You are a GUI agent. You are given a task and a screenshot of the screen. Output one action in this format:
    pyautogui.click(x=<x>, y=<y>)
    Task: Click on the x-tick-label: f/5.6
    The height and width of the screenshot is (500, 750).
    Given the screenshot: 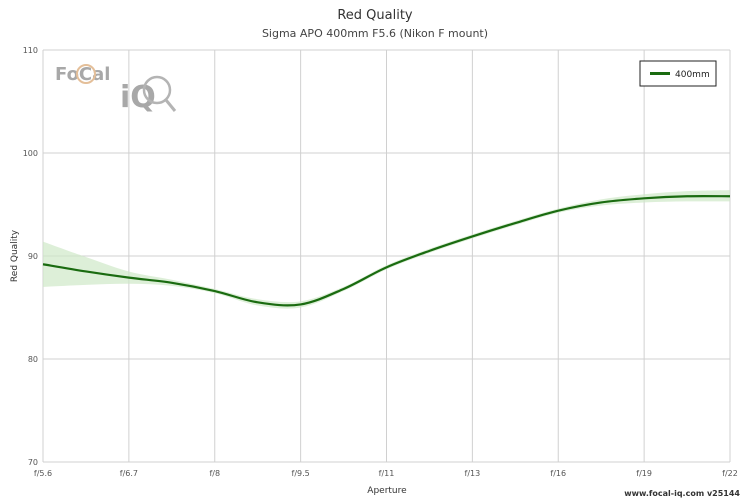 What is the action you would take?
    pyautogui.click(x=43, y=473)
    